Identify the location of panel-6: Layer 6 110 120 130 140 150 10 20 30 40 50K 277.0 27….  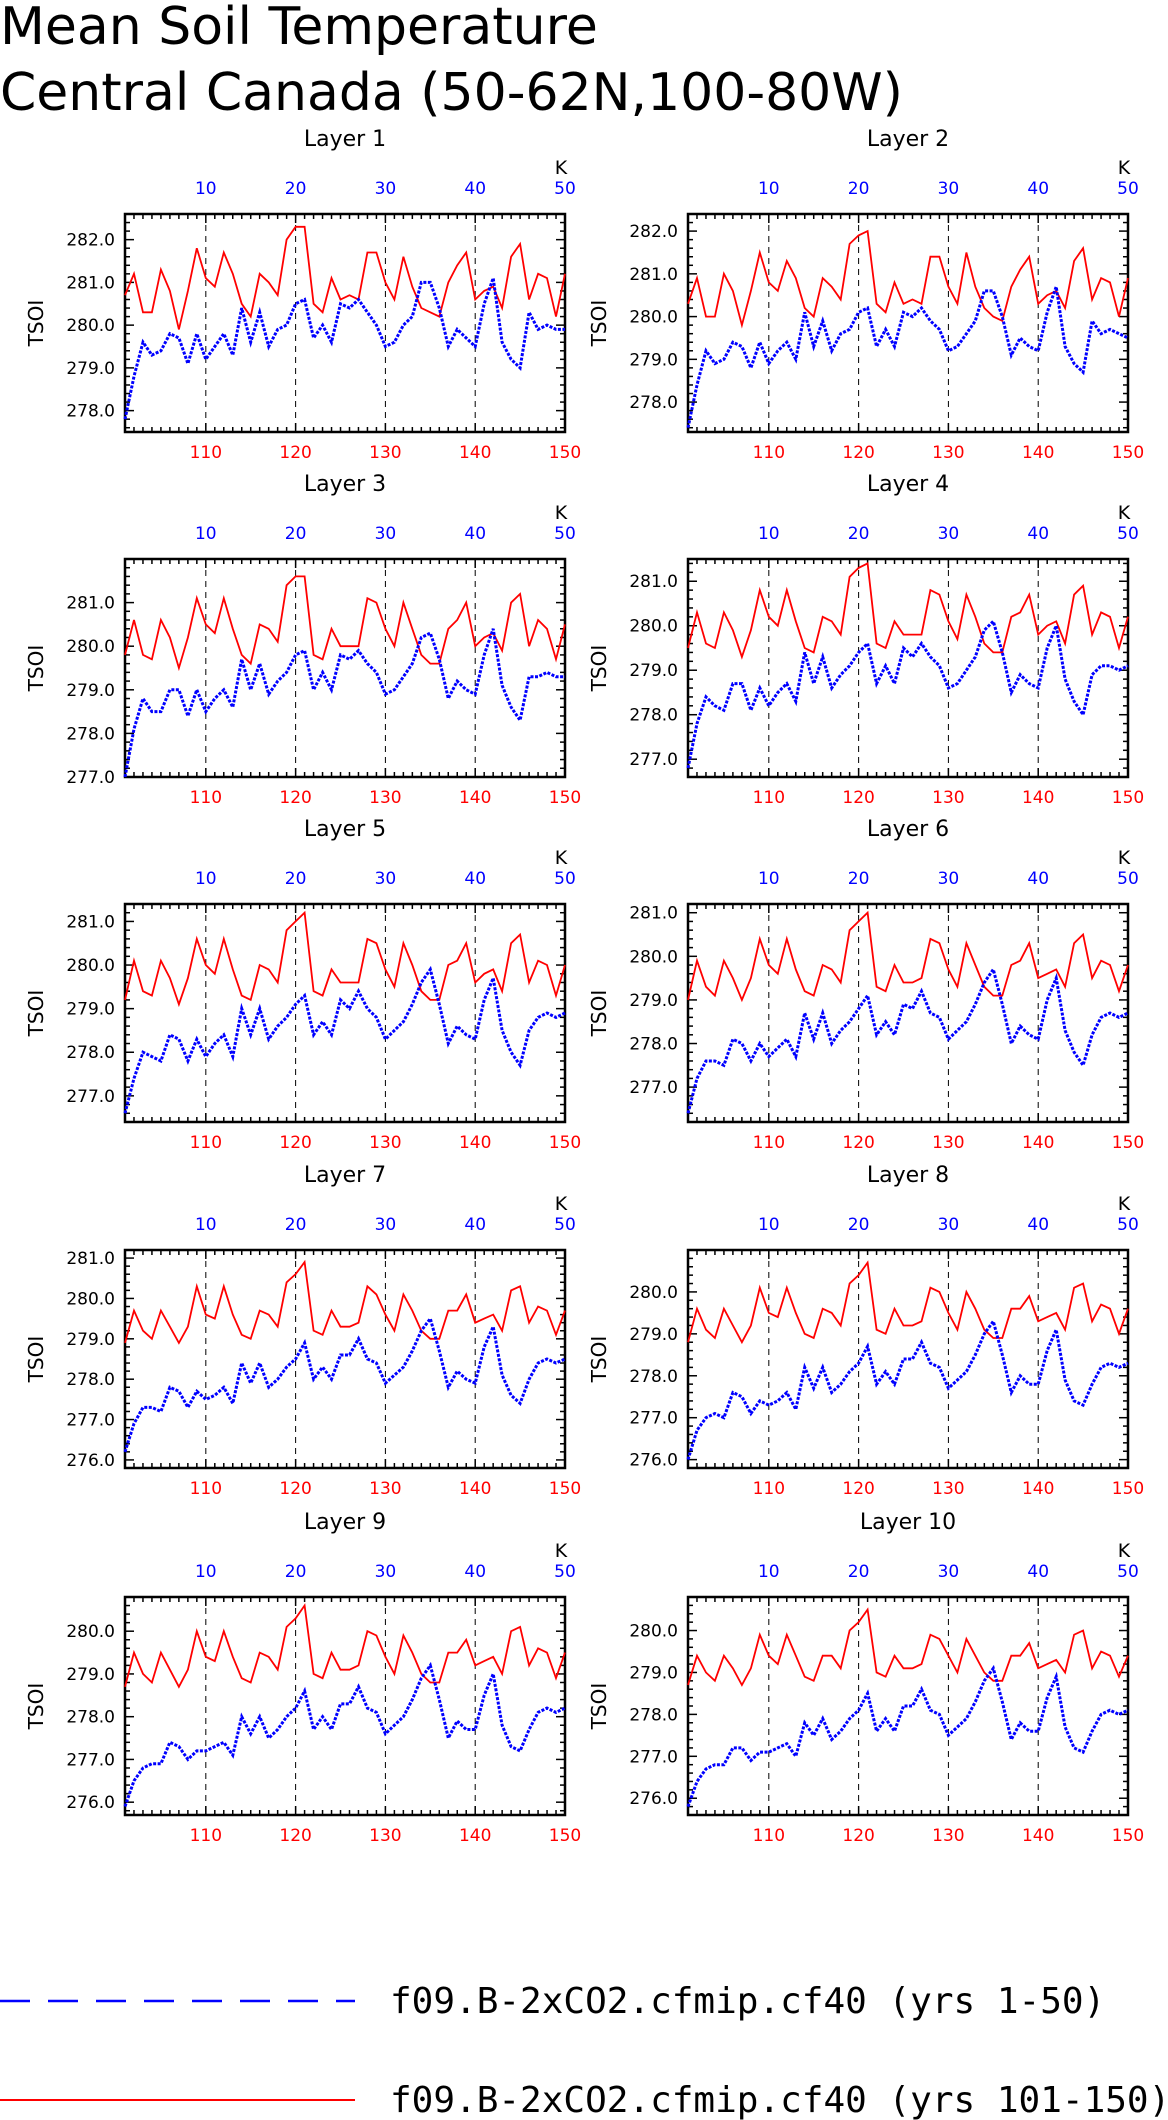
(865, 985).